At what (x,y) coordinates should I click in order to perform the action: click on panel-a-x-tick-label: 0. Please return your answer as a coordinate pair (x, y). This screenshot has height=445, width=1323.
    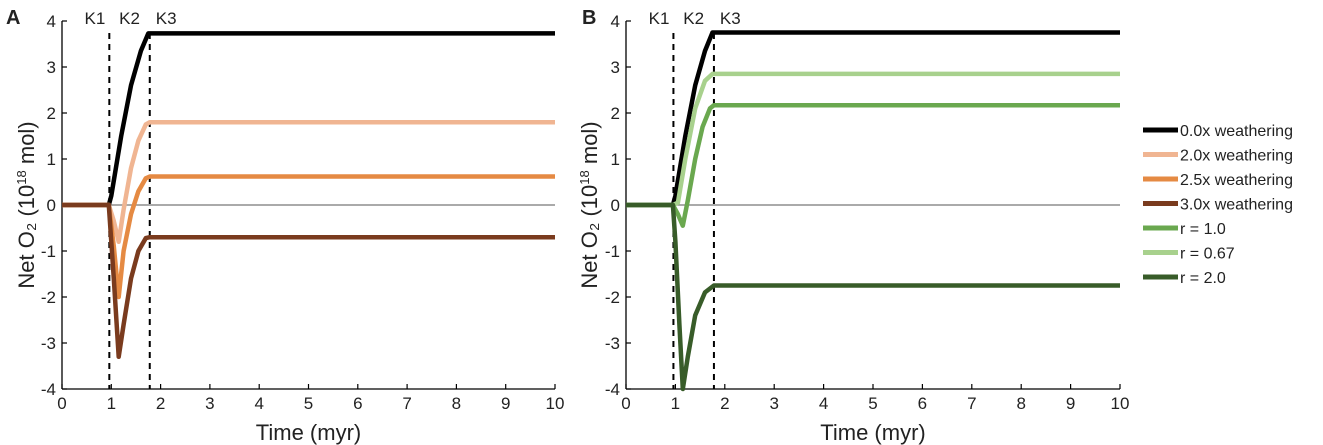
    Looking at the image, I should click on (61, 403).